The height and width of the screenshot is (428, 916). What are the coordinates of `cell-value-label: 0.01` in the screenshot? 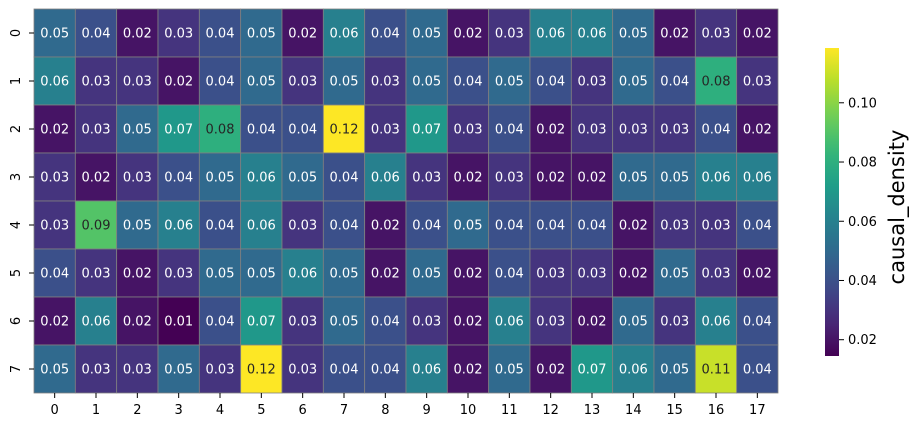 It's located at (178, 322).